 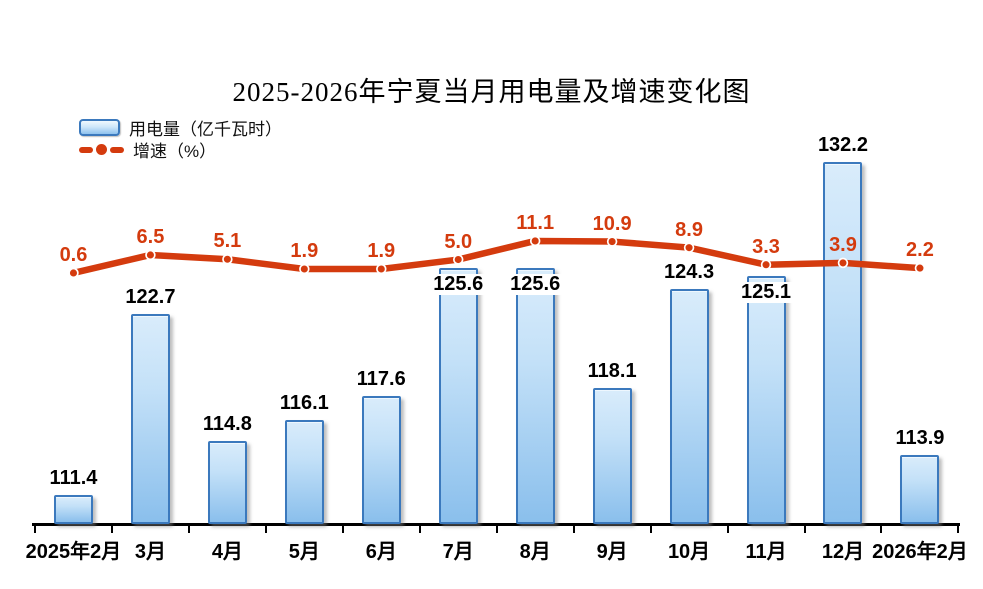 I want to click on line-series-swatch-icon, so click(x=101, y=149).